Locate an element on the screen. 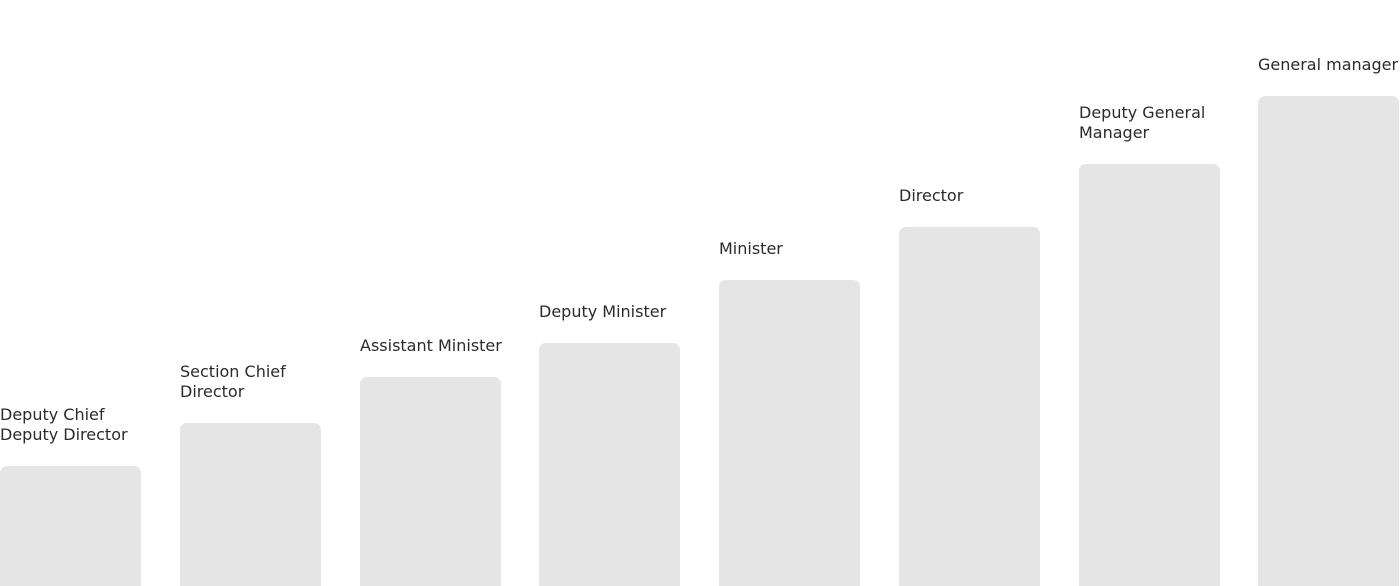  level-label: Director is located at coordinates (931, 195).